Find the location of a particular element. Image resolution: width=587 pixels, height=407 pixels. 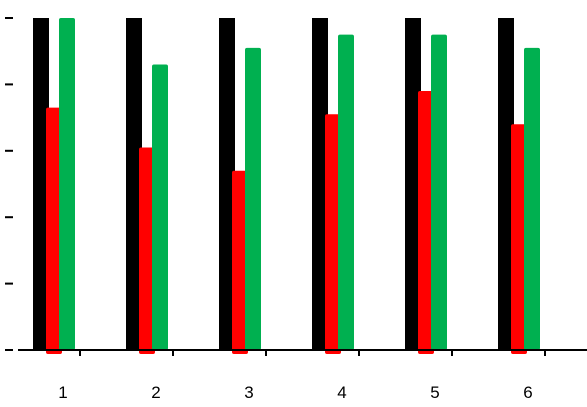

x-tick-label: 6 is located at coordinates (527, 392).